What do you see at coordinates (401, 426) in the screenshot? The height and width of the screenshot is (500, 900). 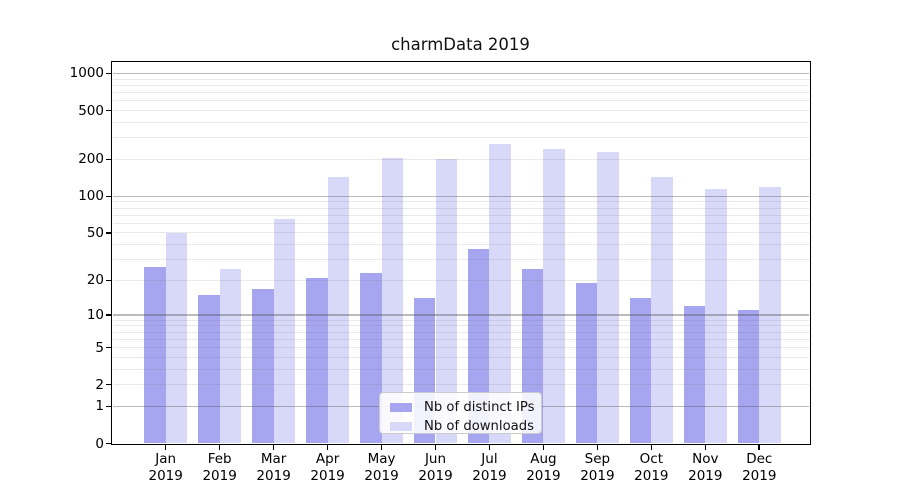 I see `legend-swatch-downloads` at bounding box center [401, 426].